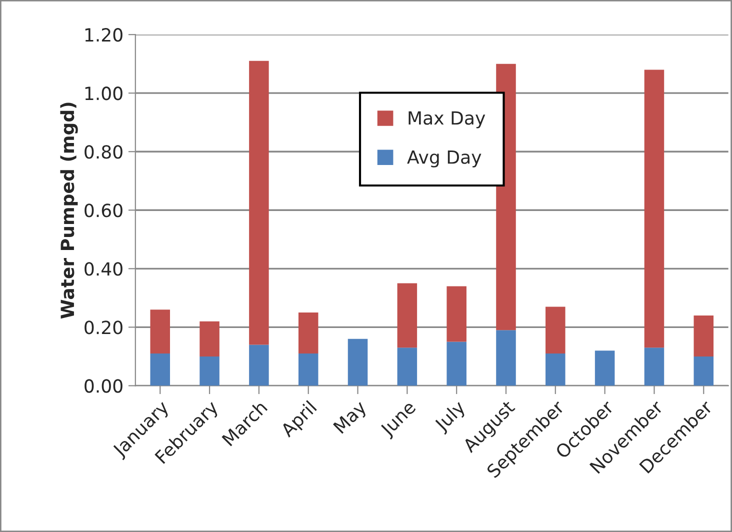 The image size is (732, 532). Describe the element at coordinates (103, 211) in the screenshot. I see `y-tick-label: 0.60` at that location.